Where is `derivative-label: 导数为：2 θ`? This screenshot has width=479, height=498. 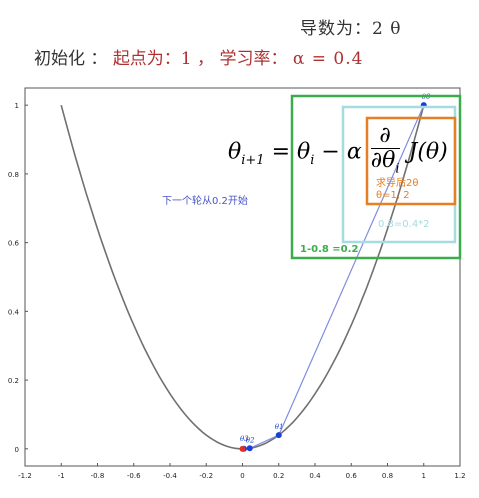 derivative-label: 导数为：2 θ is located at coordinates (351, 29).